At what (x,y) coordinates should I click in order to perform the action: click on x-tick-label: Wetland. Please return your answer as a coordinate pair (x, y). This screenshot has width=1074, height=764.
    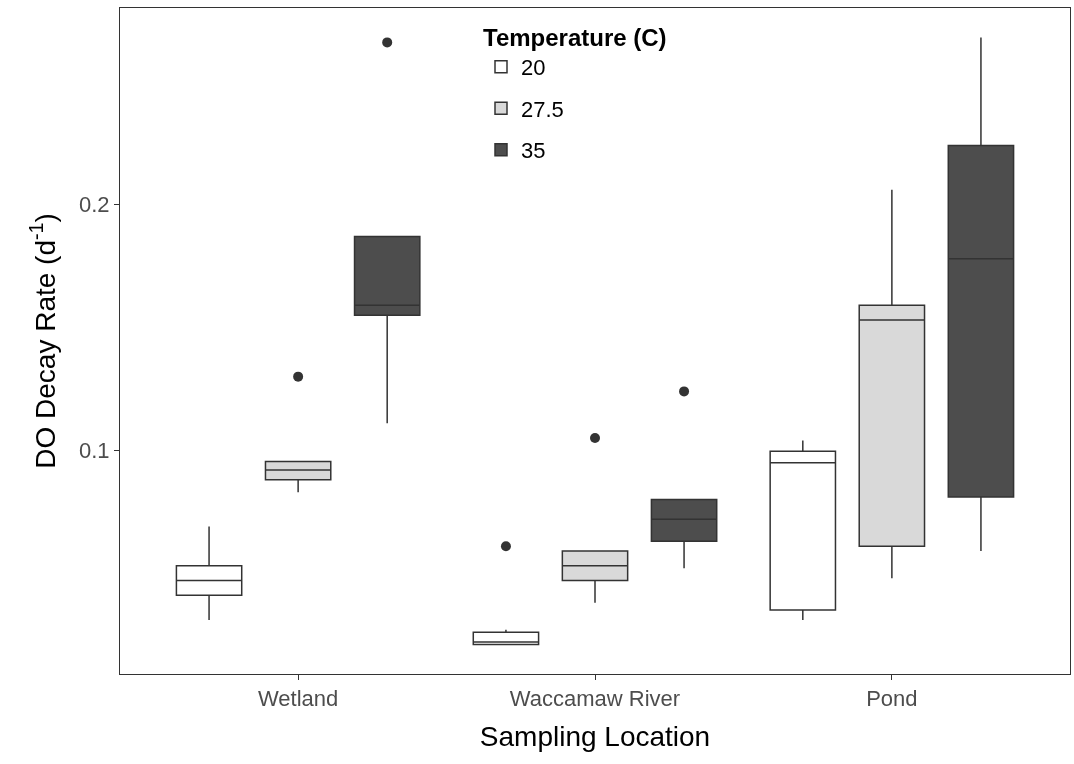
    Looking at the image, I should click on (298, 699).